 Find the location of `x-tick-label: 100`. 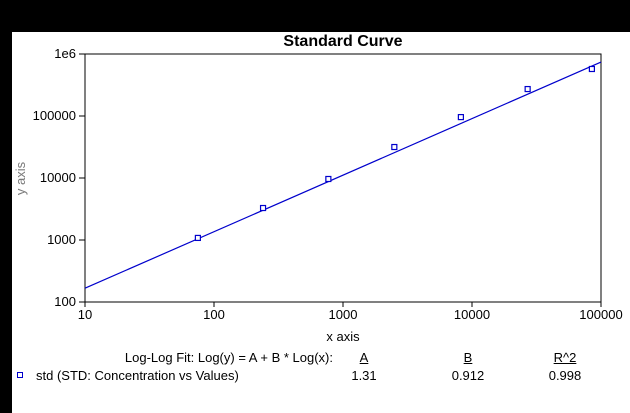

x-tick-label: 100 is located at coordinates (214, 314).